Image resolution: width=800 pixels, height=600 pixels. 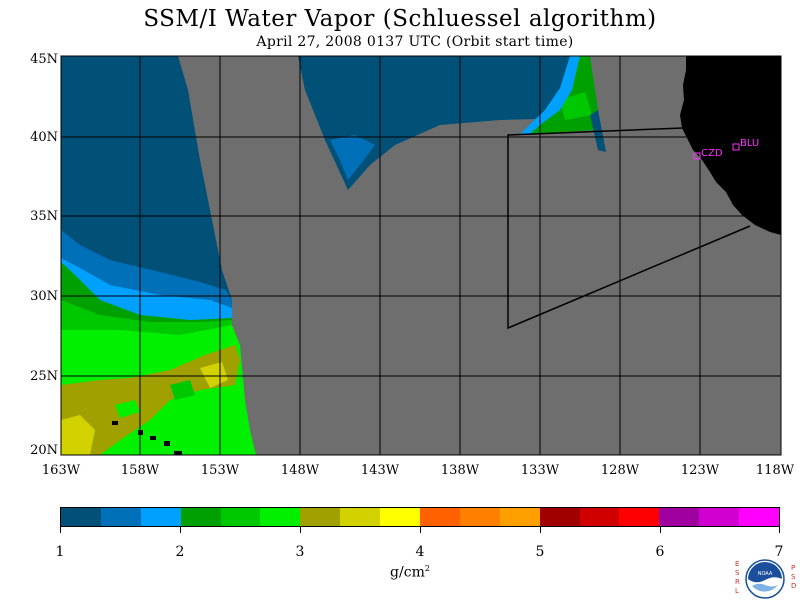 I want to click on station-marker-czd, so click(x=697, y=156).